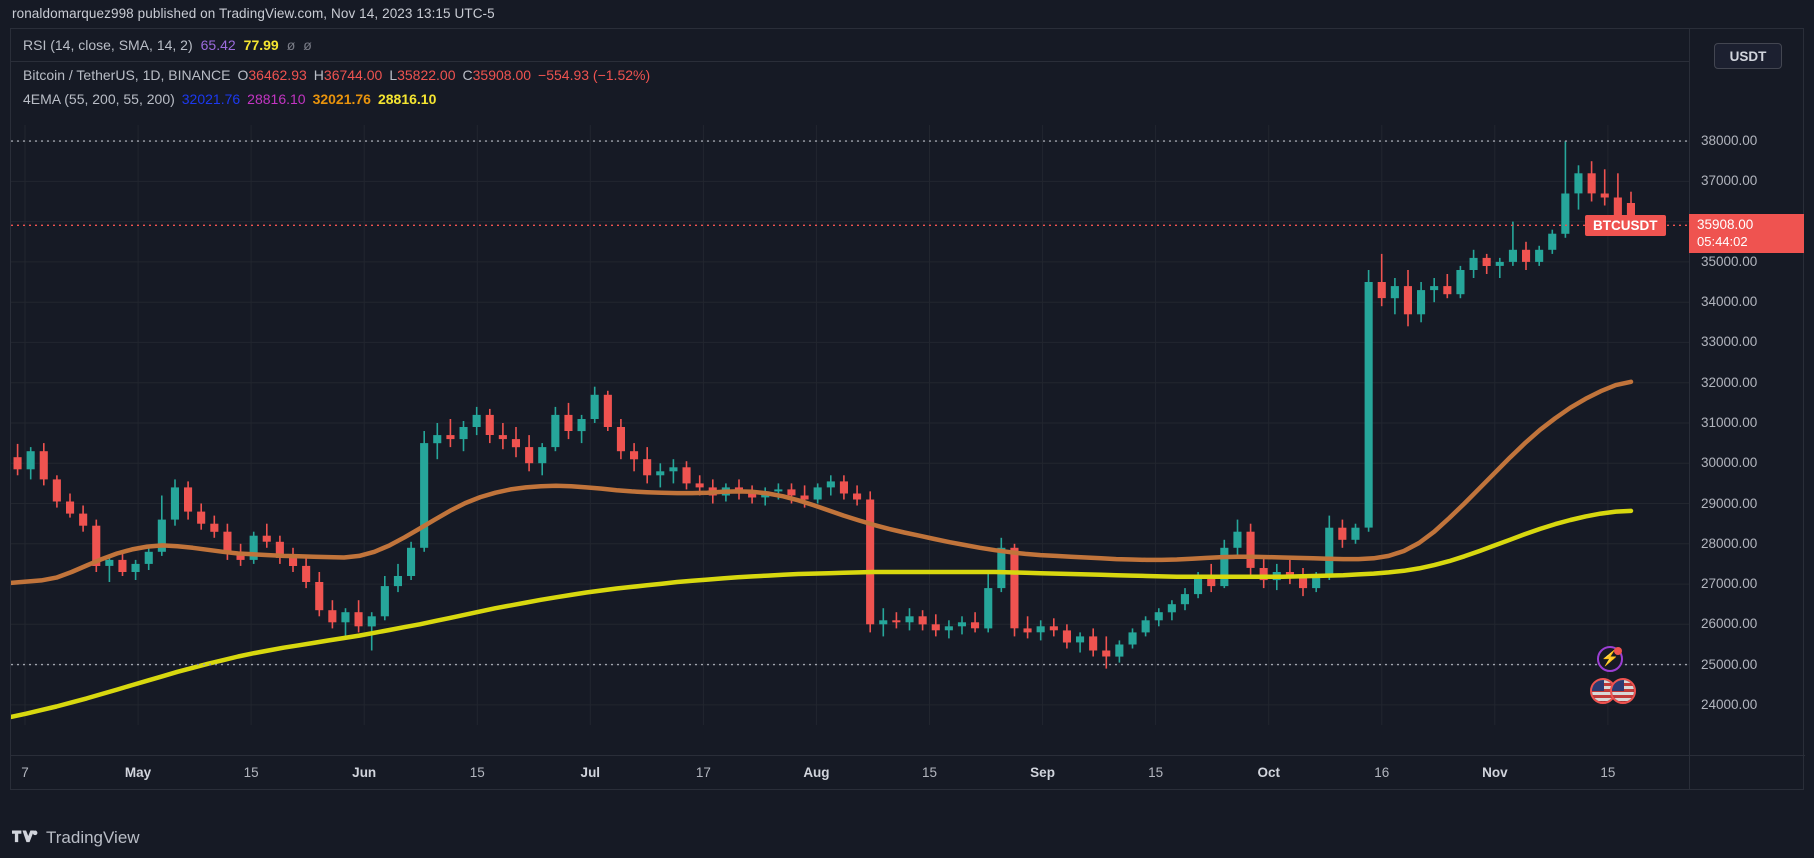 The image size is (1814, 858). Describe the element at coordinates (276, 99) in the screenshot. I see `ema-value-2: 28816.10` at that location.